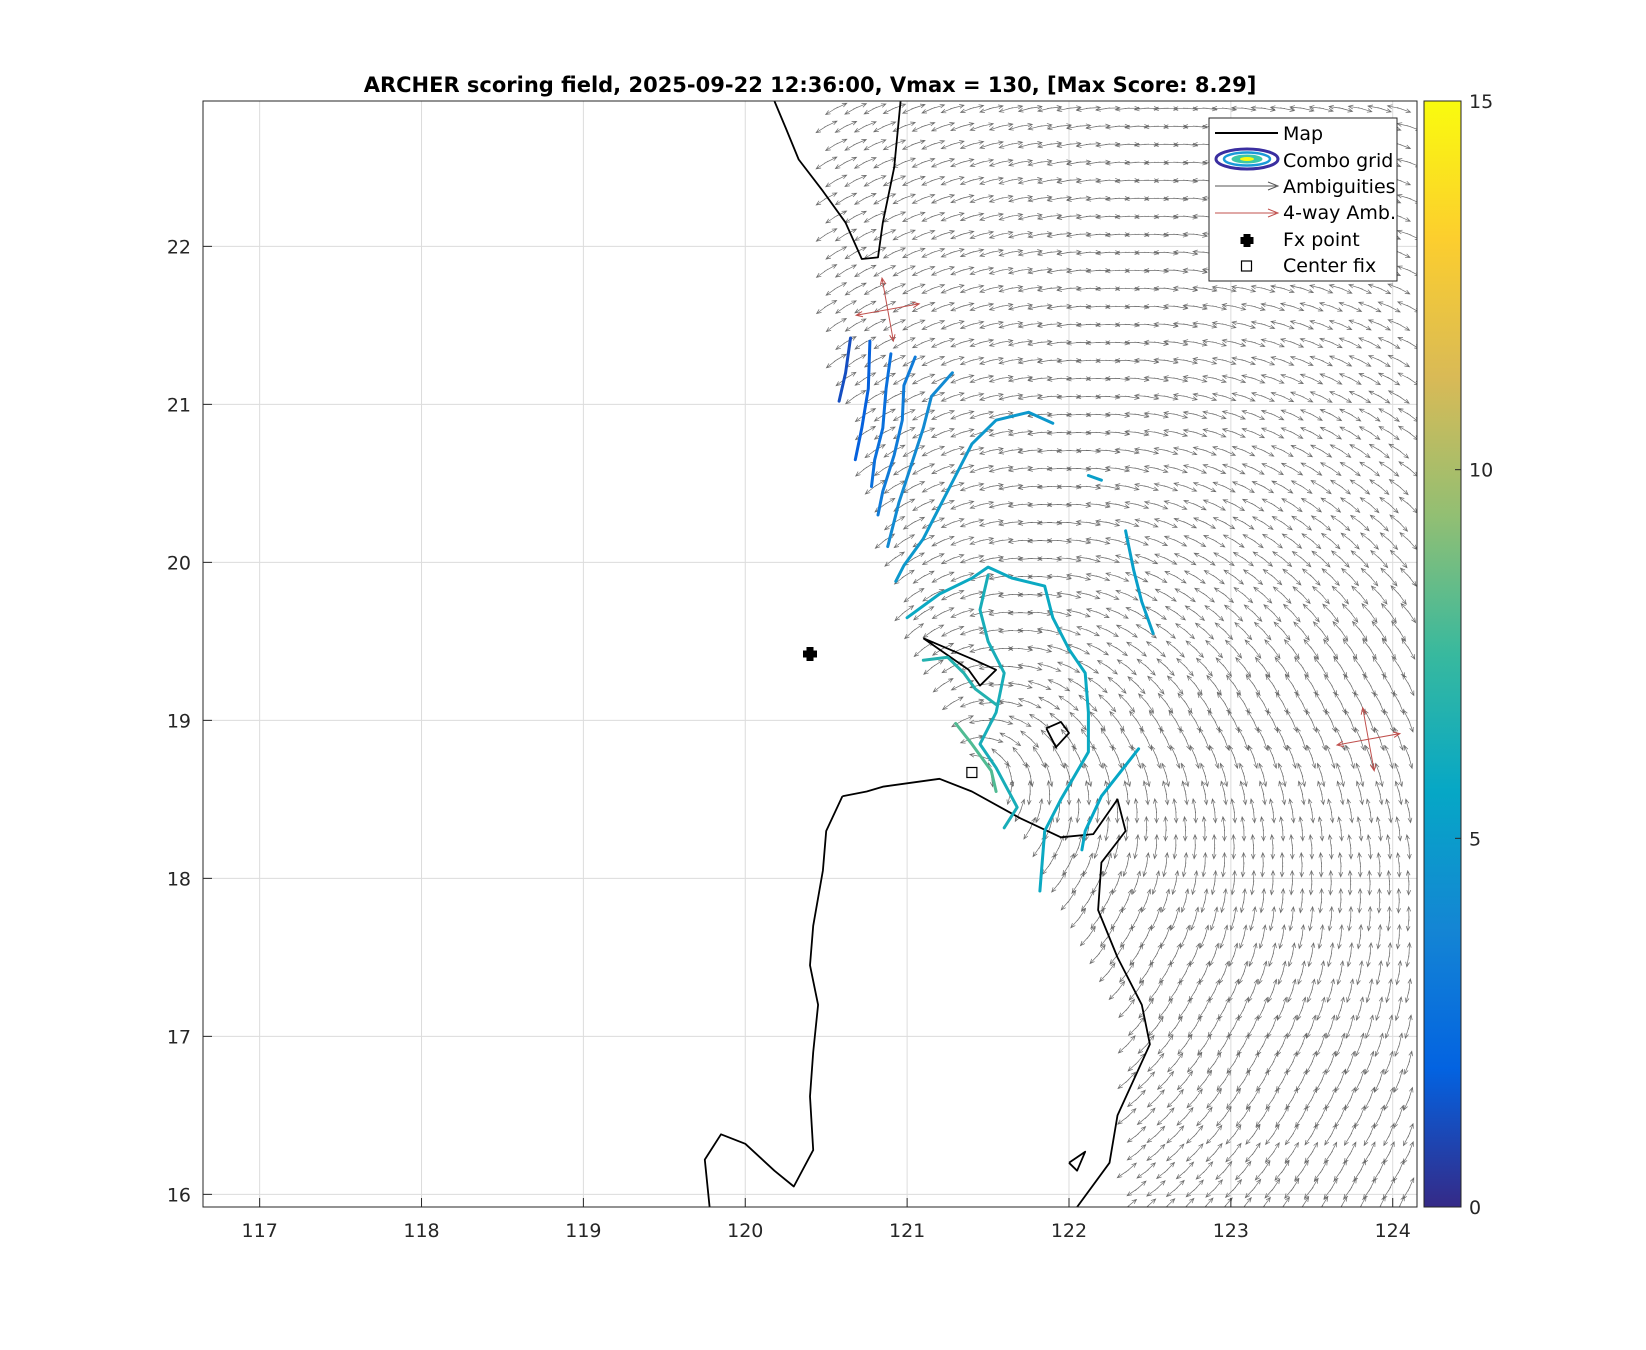 This screenshot has height=1350, width=1646. What do you see at coordinates (1475, 1208) in the screenshot?
I see `colorbar-tick-label: 0` at bounding box center [1475, 1208].